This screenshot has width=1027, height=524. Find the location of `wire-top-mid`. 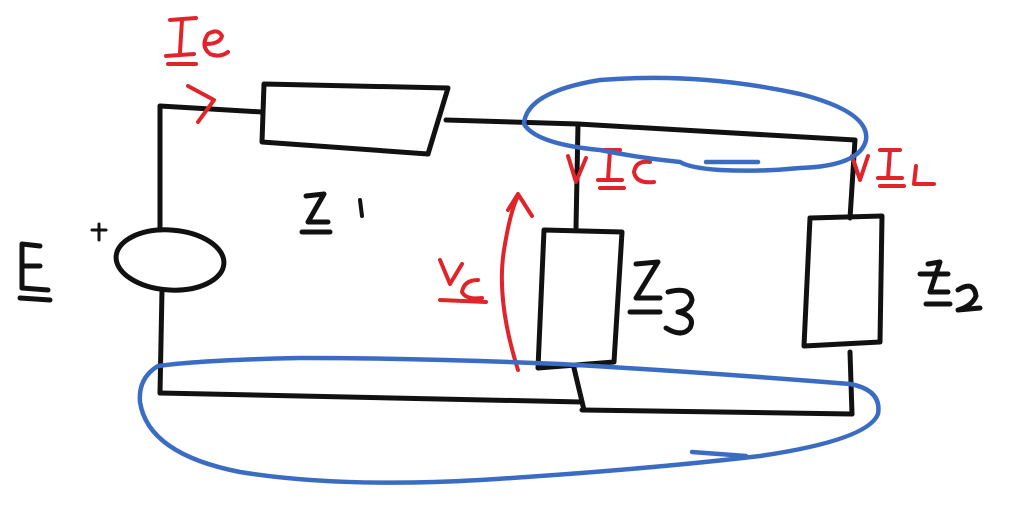

wire-top-mid is located at coordinates (512, 122).